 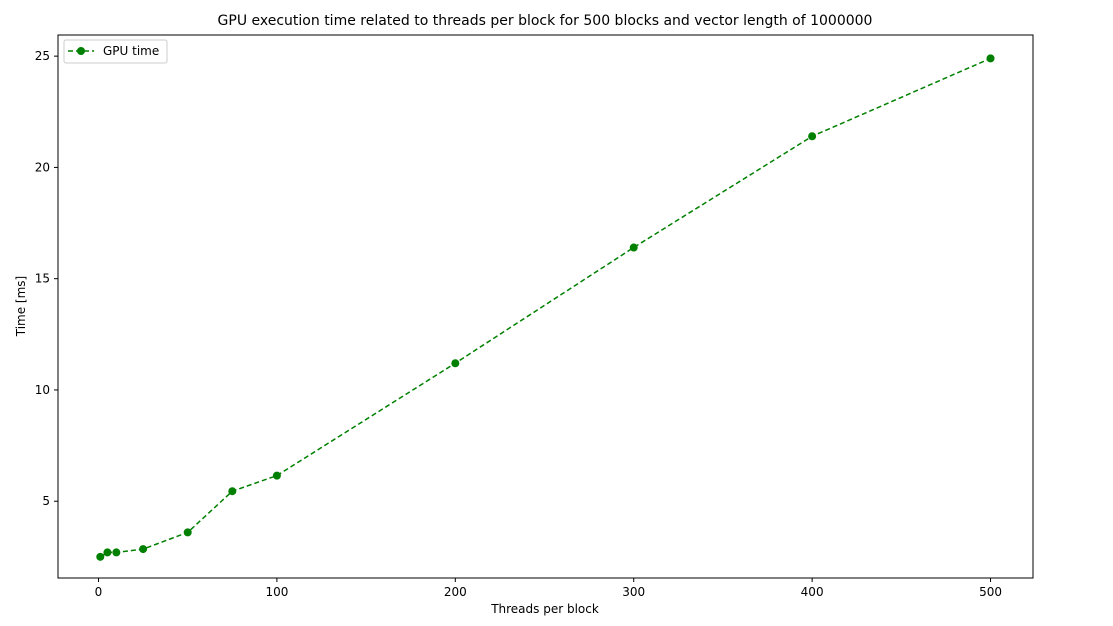 I want to click on y-tick-label: 25, so click(x=42, y=56).